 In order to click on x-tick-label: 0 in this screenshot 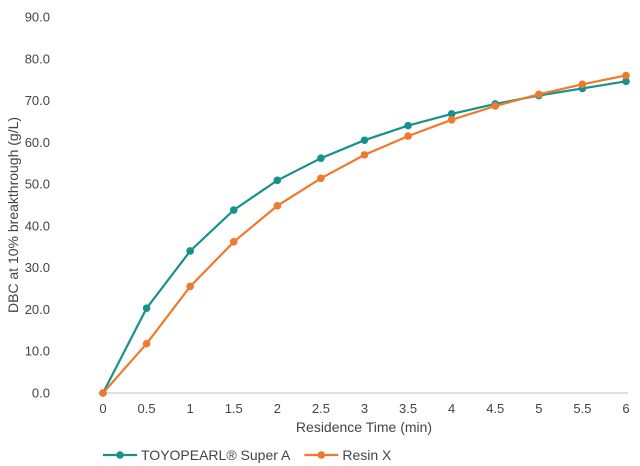, I will do `click(102, 408)`.